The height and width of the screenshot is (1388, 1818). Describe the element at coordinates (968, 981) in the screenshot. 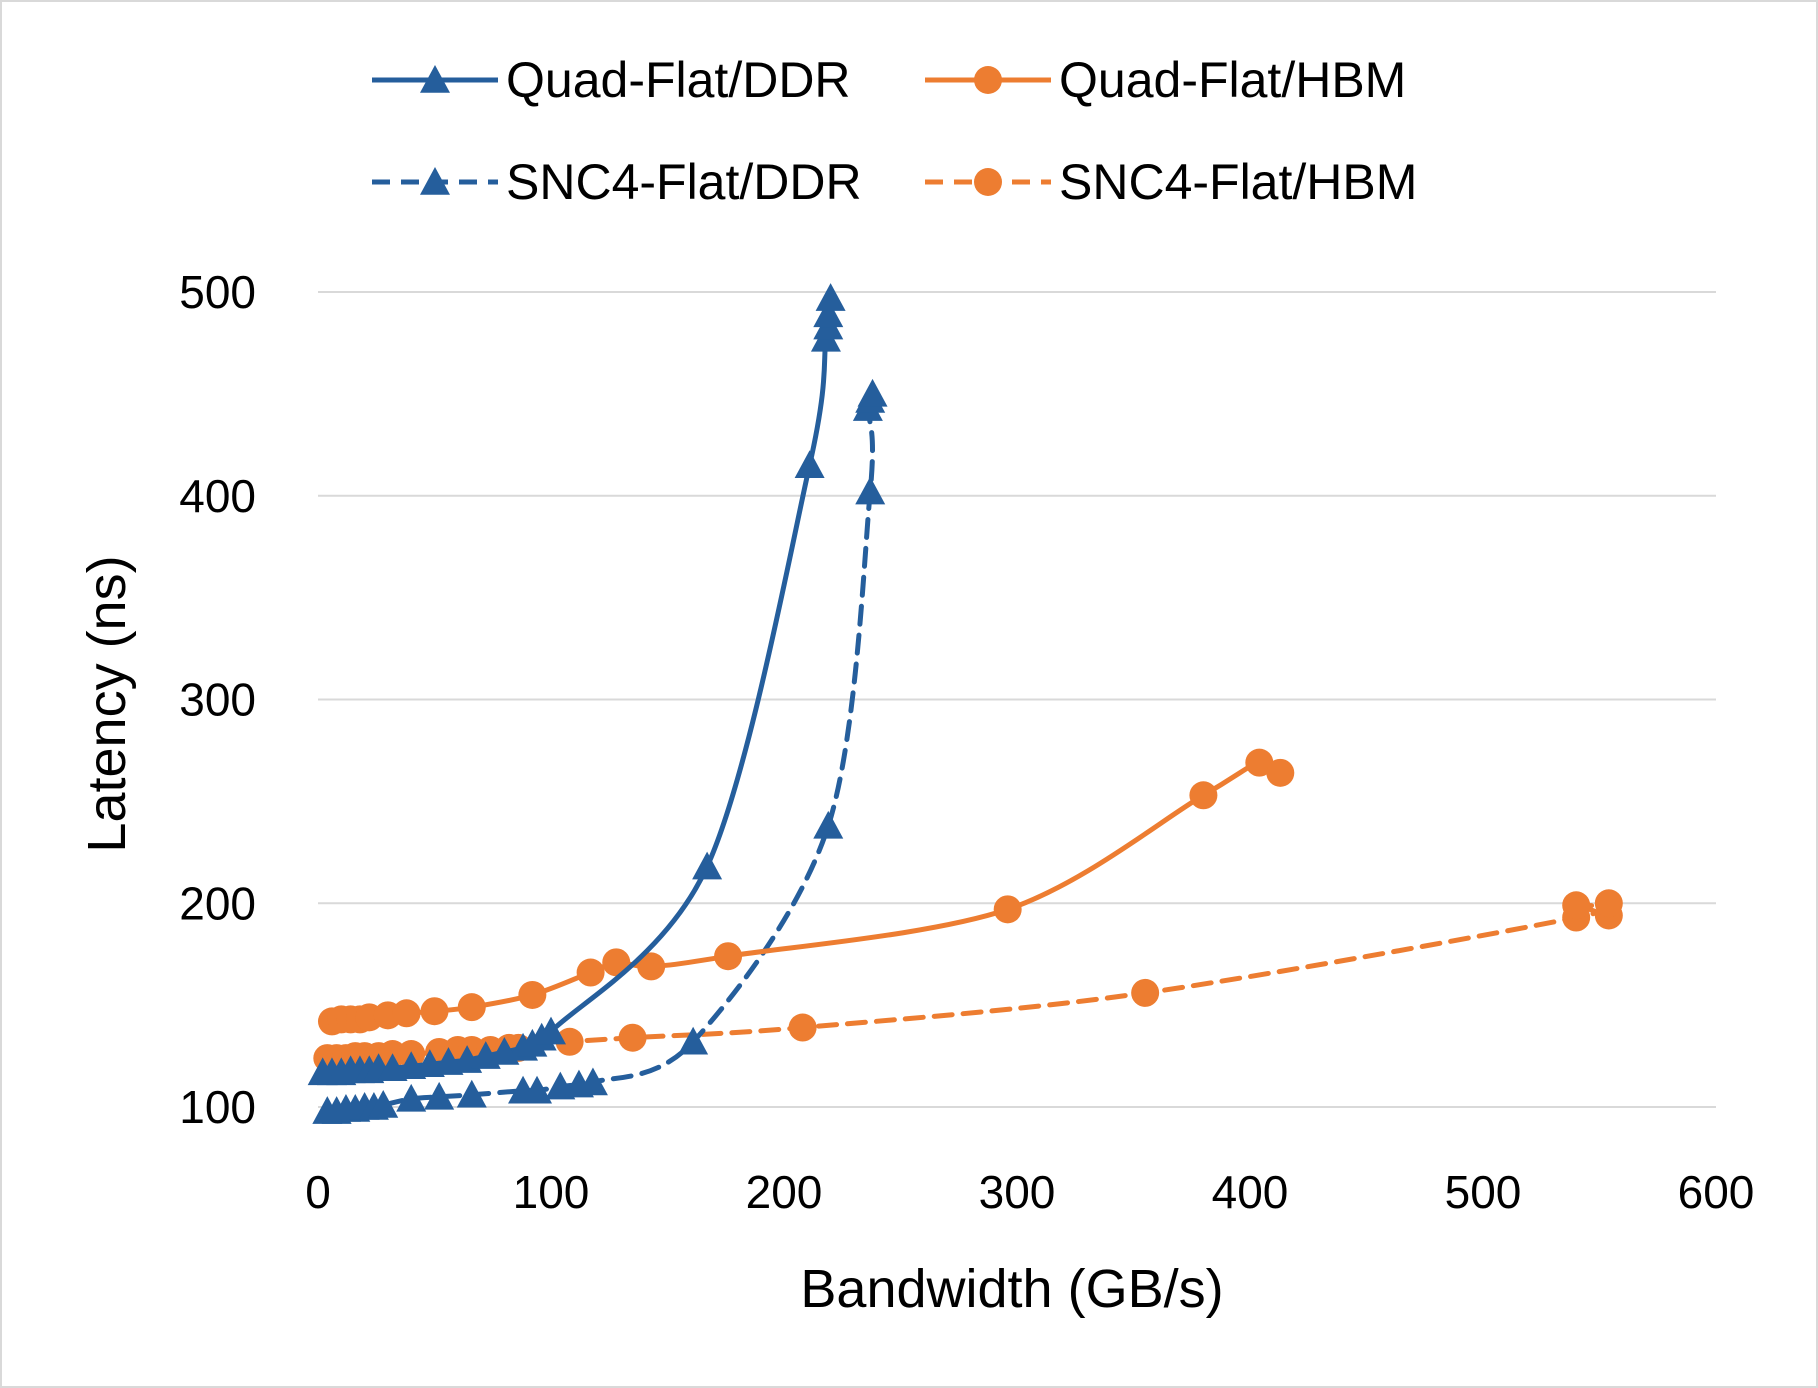

I see `series-snc4-flat-hbm` at that location.